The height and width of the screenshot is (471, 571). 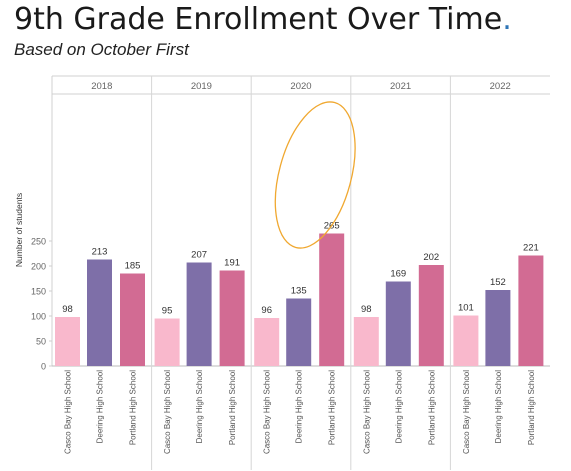 I want to click on bar-2020-deering-high-school, so click(x=299, y=332).